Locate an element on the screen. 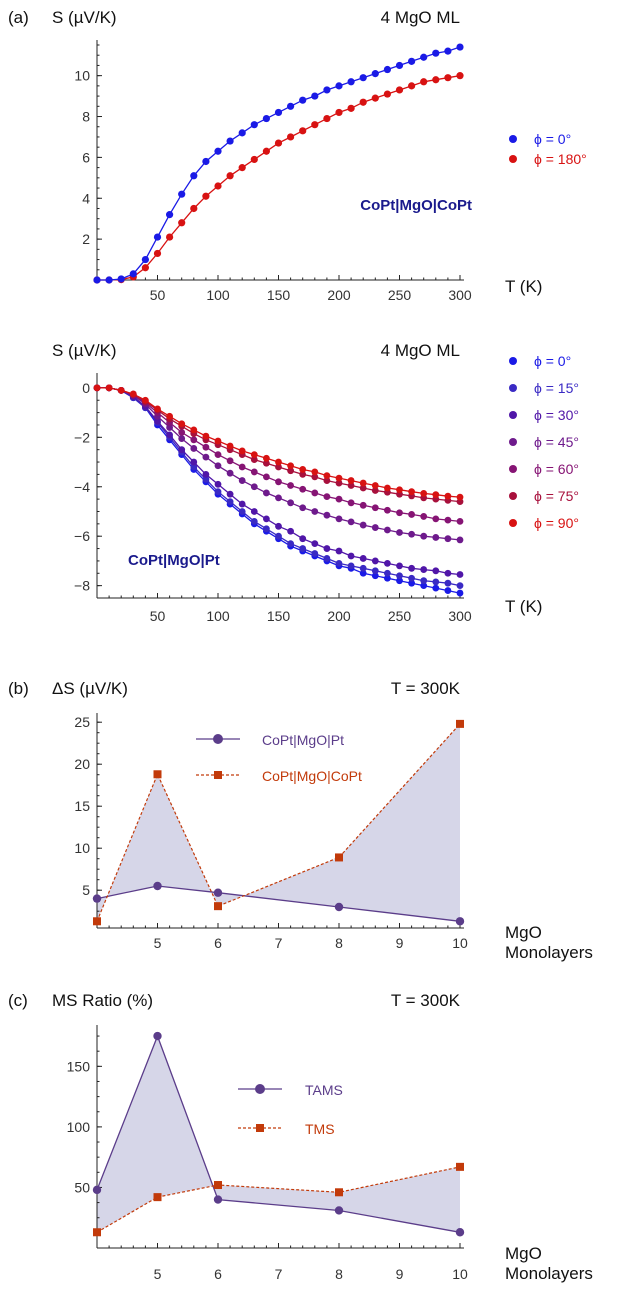  x-axis-label: Monolayers is located at coordinates (549, 952).